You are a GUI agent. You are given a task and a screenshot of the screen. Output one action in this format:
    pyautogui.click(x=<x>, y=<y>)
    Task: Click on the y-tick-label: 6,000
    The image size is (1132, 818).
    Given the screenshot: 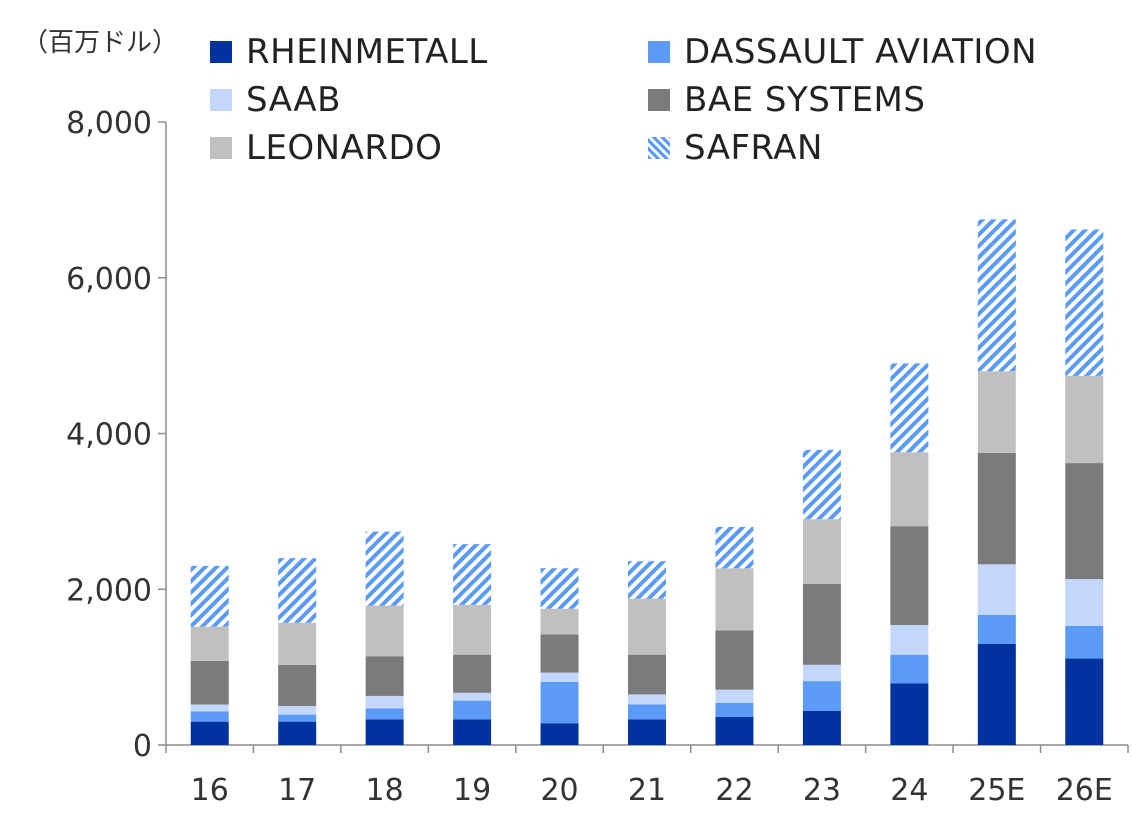 What is the action you would take?
    pyautogui.click(x=109, y=279)
    